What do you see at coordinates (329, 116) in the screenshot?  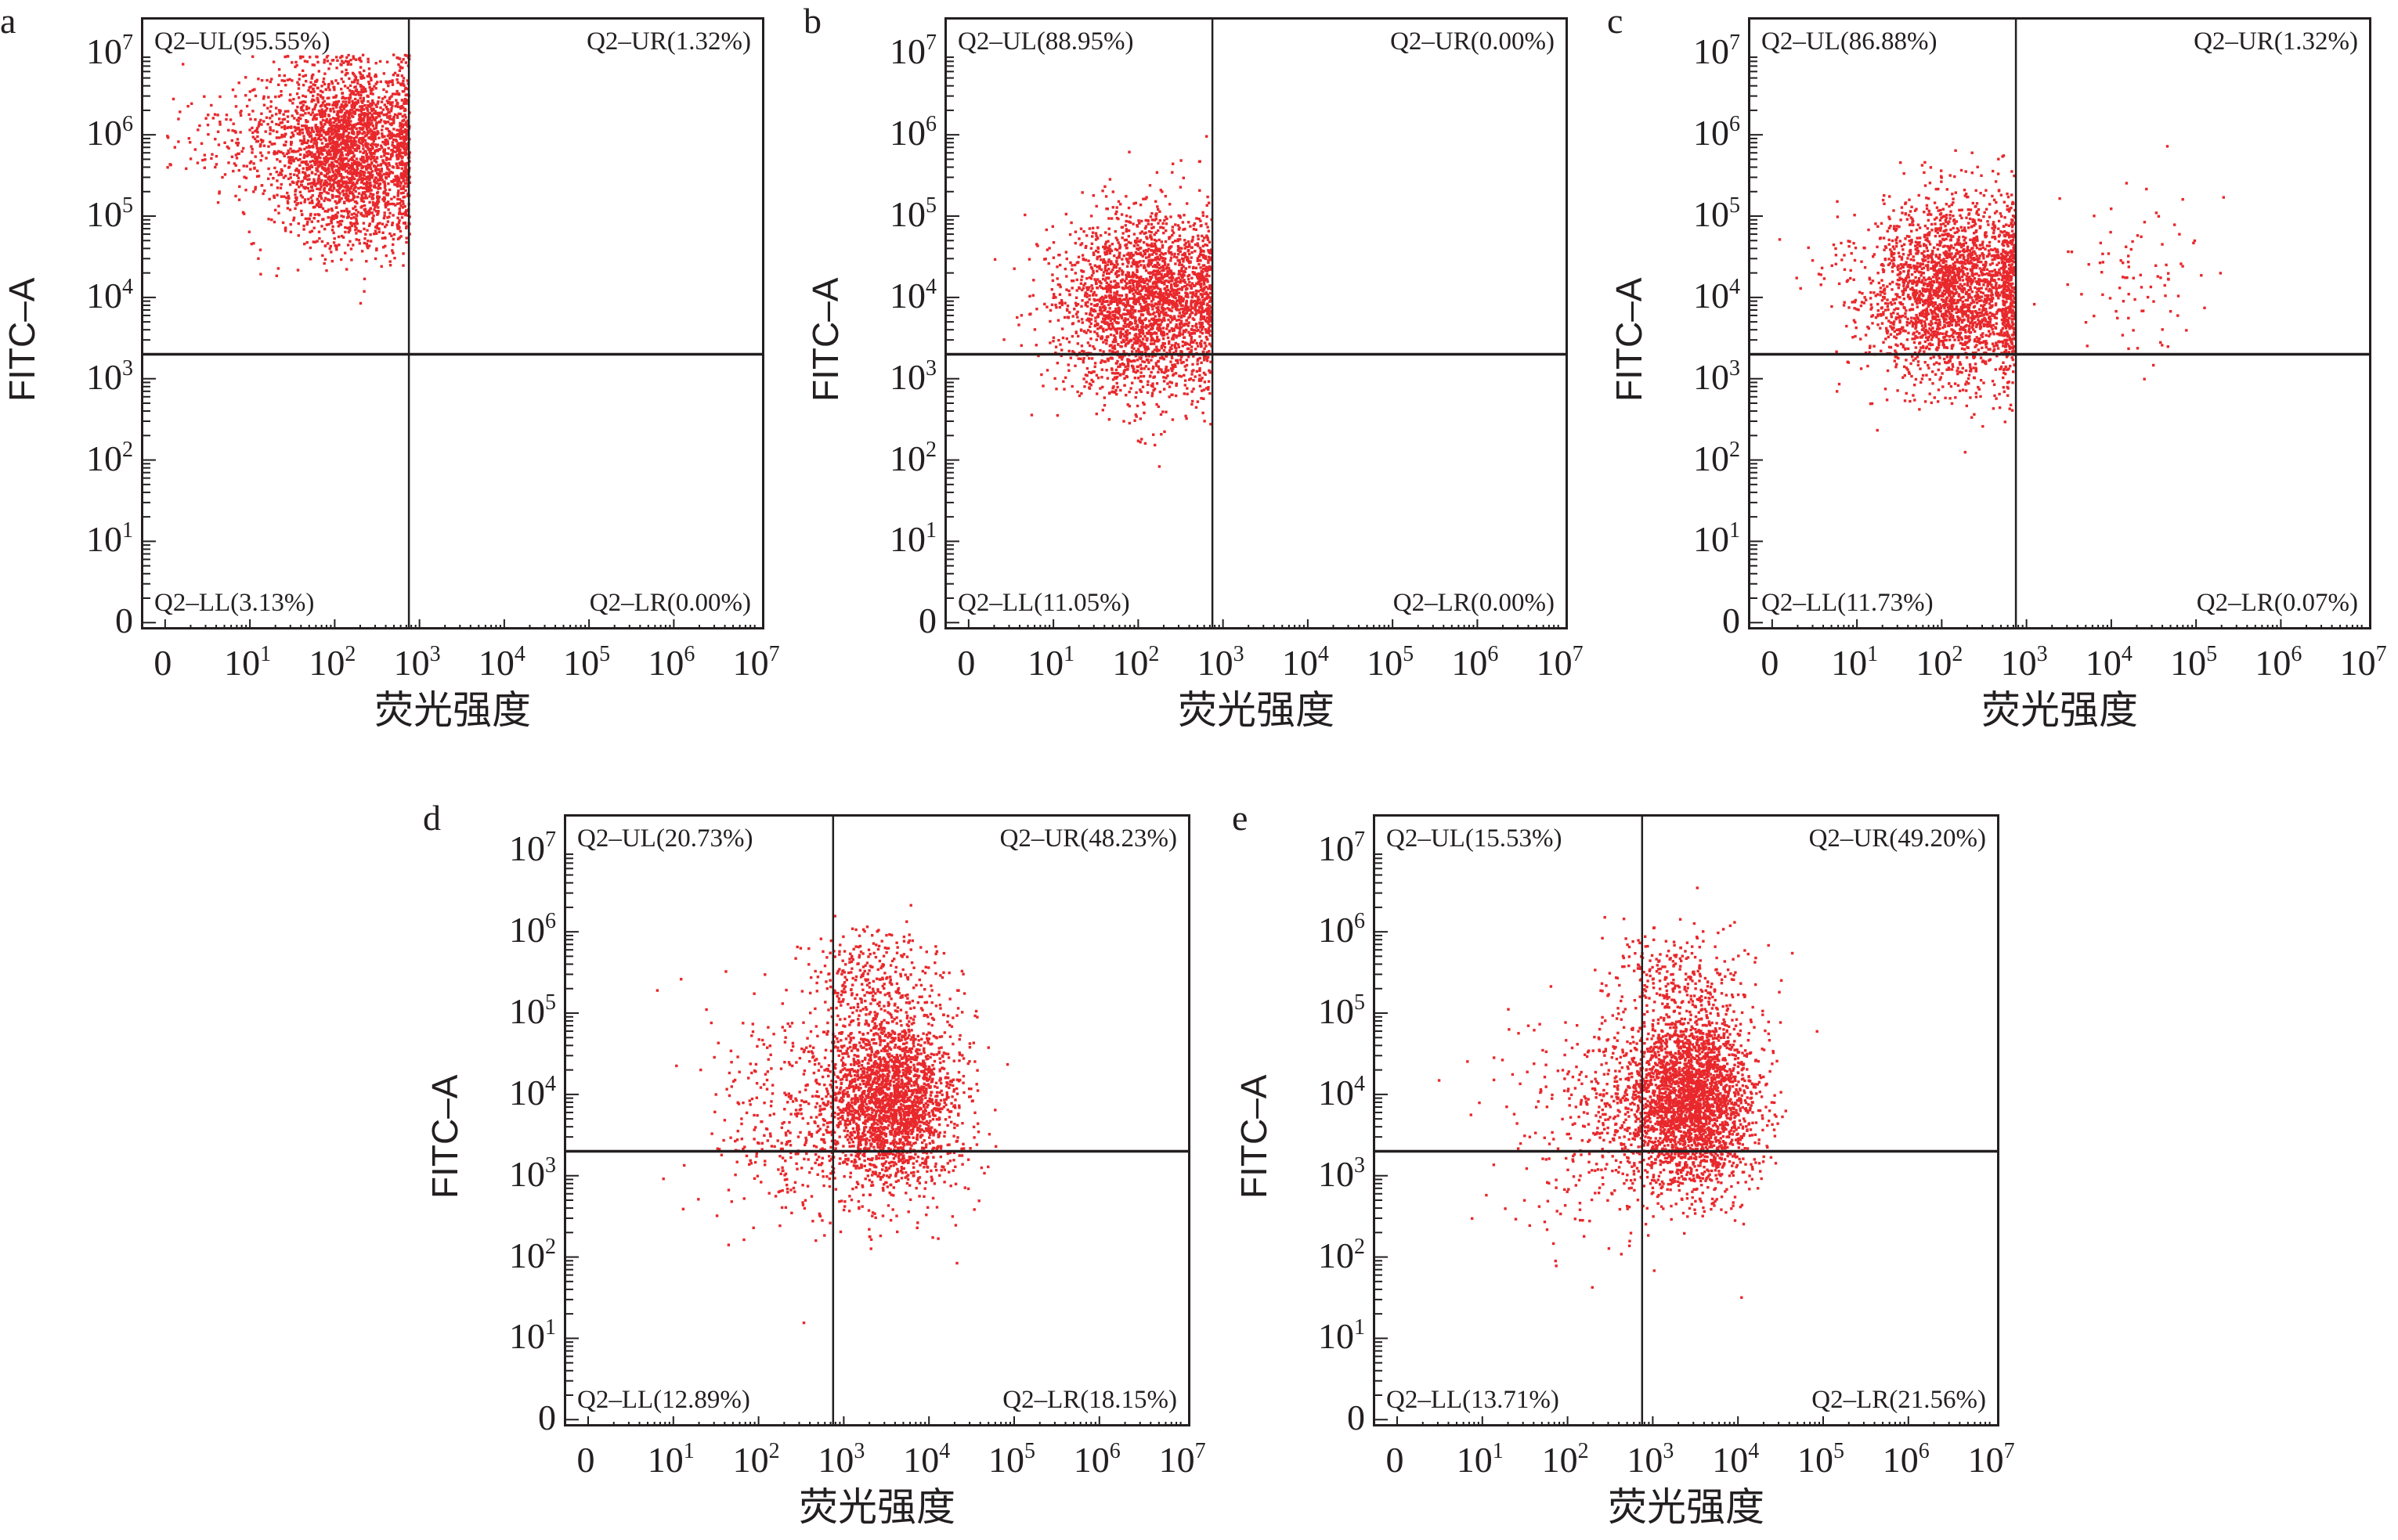 I see `data-point-1907` at bounding box center [329, 116].